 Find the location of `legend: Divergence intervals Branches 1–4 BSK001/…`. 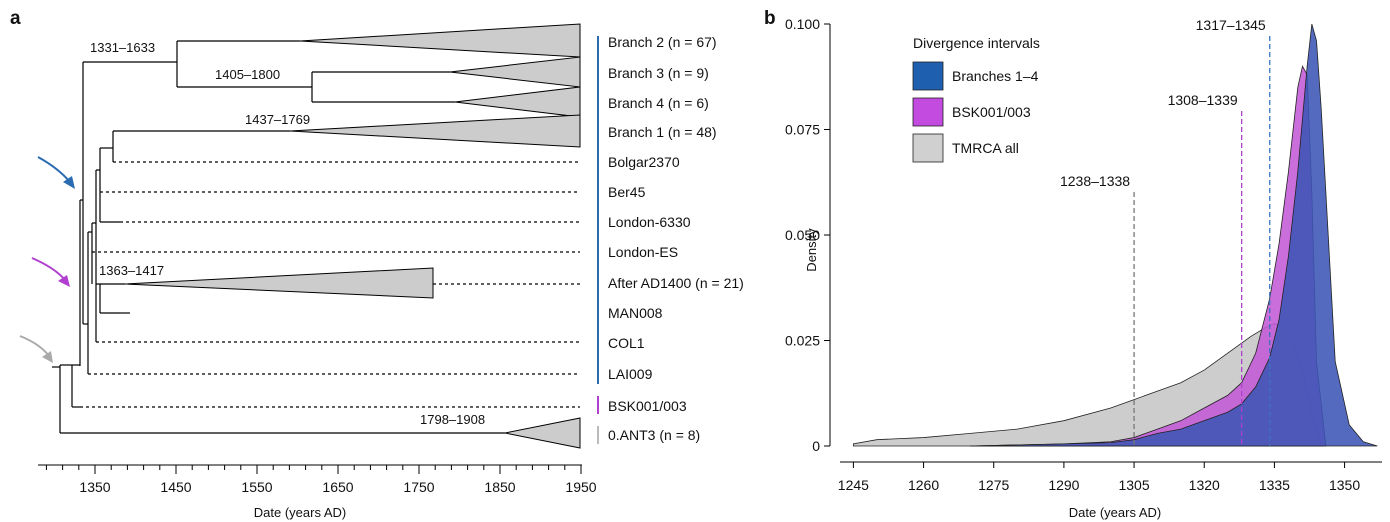

legend: Divergence intervals Branches 1–4 BSK001/… is located at coordinates (976, 99).